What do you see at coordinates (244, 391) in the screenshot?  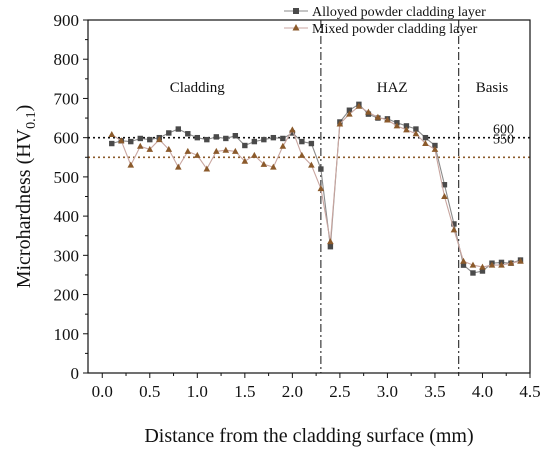 I see `x-tick-label-1.5: 1.5` at bounding box center [244, 391].